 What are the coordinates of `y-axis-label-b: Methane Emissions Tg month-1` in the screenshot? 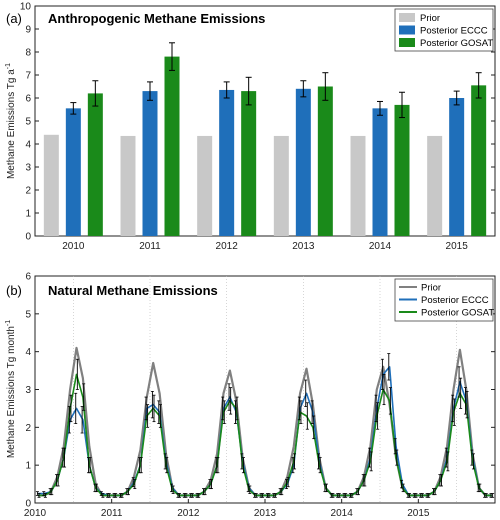 It's located at (11, 389).